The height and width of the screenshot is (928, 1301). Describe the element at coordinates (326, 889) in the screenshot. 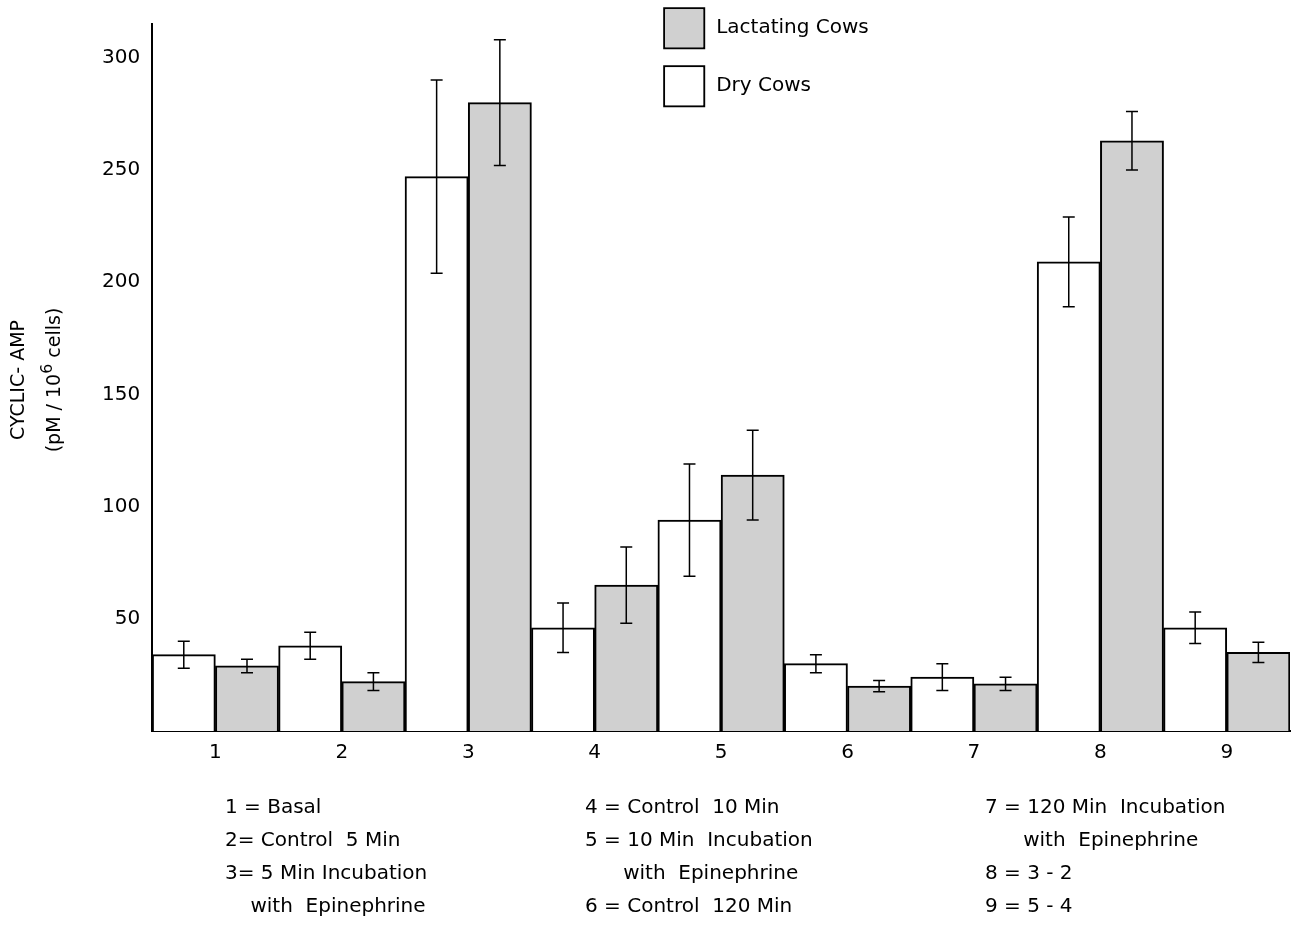

I see `text: 3= 5 Min Incubation with Epinephrine` at that location.